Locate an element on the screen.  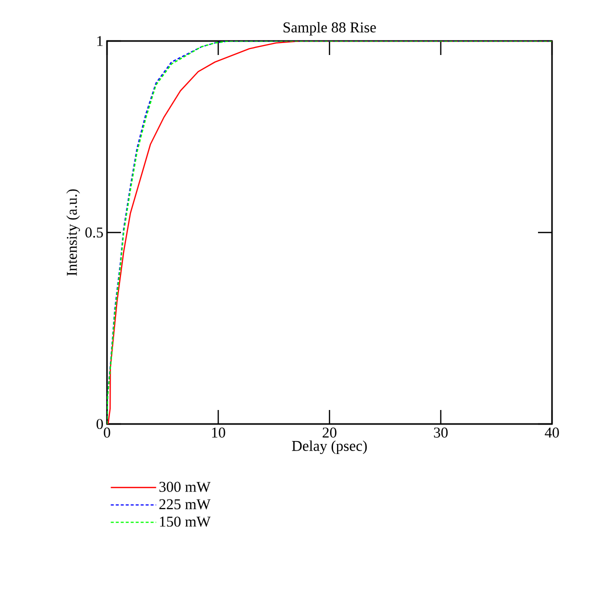
x-tick-label: 30 is located at coordinates (441, 433).